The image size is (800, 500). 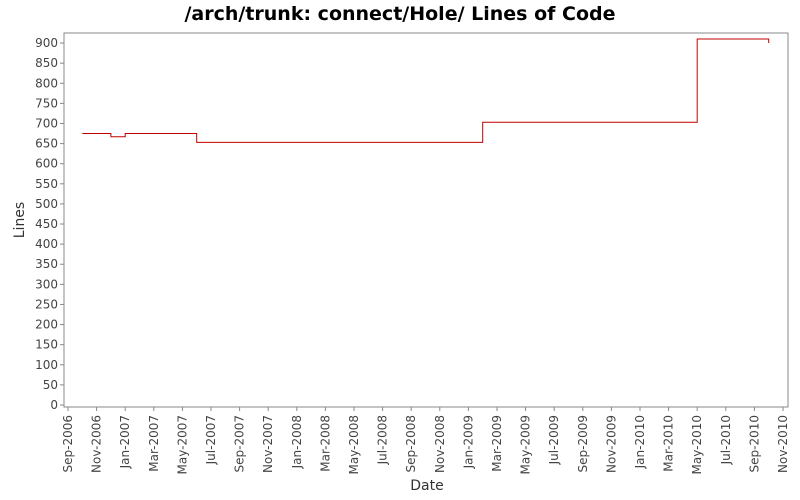 What do you see at coordinates (54, 405) in the screenshot?
I see `y-tick-label: 0` at bounding box center [54, 405].